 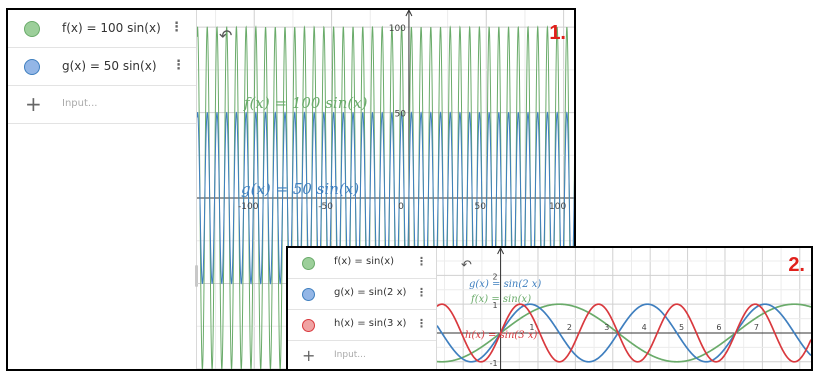 What do you see at coordinates (109, 66) in the screenshot?
I see `expression-text: g(x) = 50 sin(x)` at bounding box center [109, 66].